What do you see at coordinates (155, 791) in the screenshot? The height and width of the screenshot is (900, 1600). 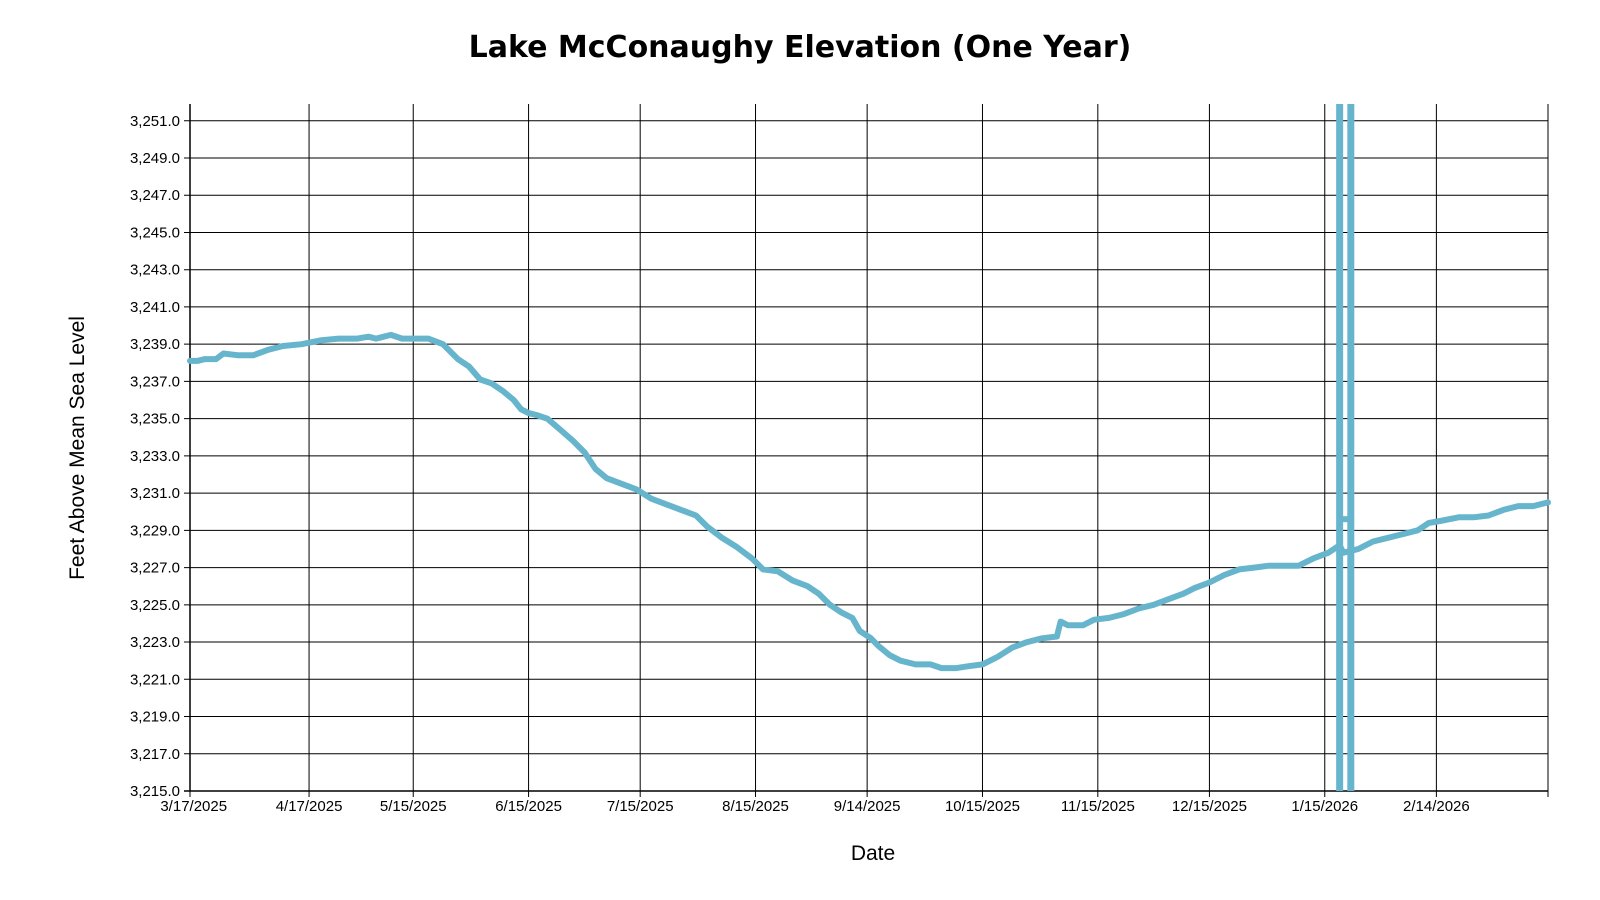 I see `y-tick-label: 3,215.0` at bounding box center [155, 791].